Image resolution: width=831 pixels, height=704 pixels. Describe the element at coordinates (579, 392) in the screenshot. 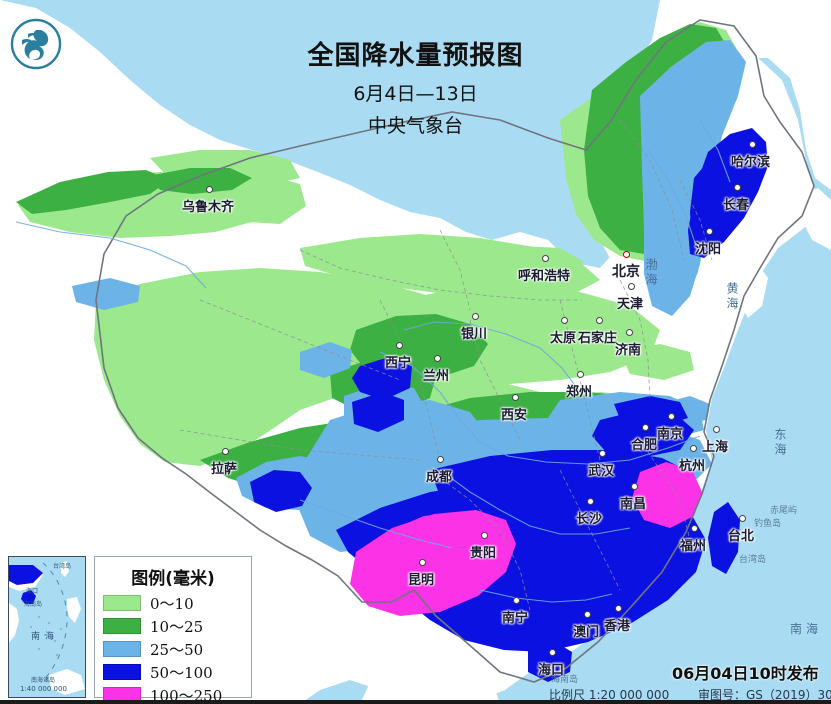

I see `city-label-11: 郑州` at that location.